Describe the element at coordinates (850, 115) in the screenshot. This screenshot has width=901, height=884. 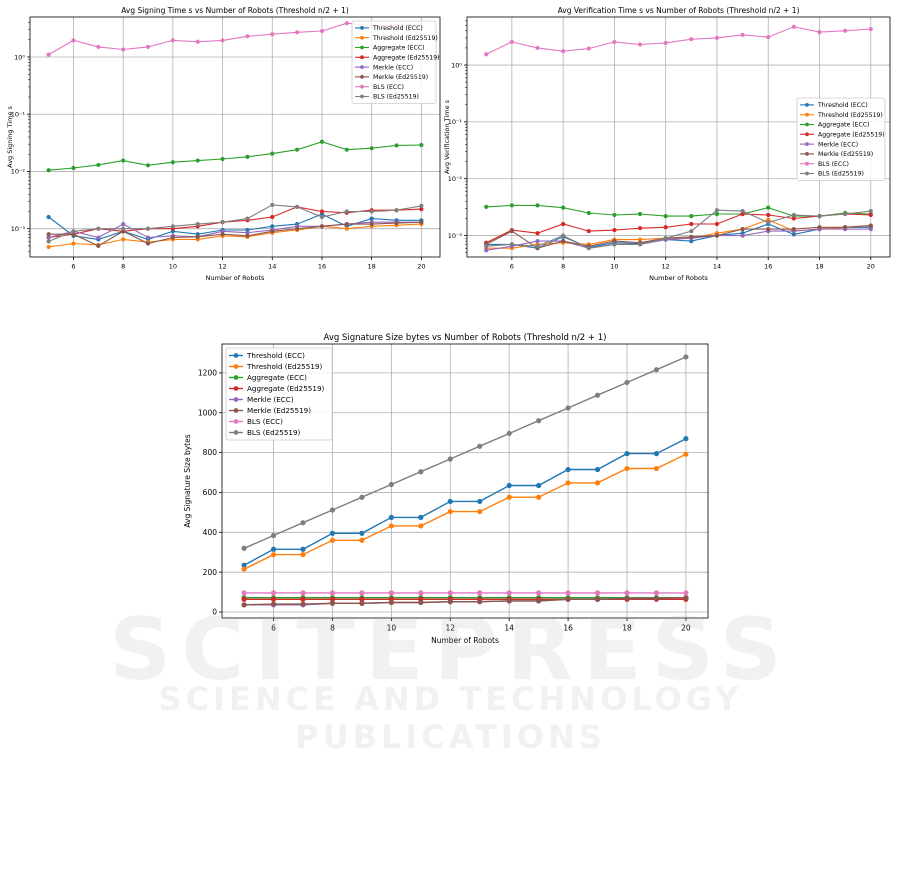
I see `legend-label: Threshold (Ed25519)` at that location.